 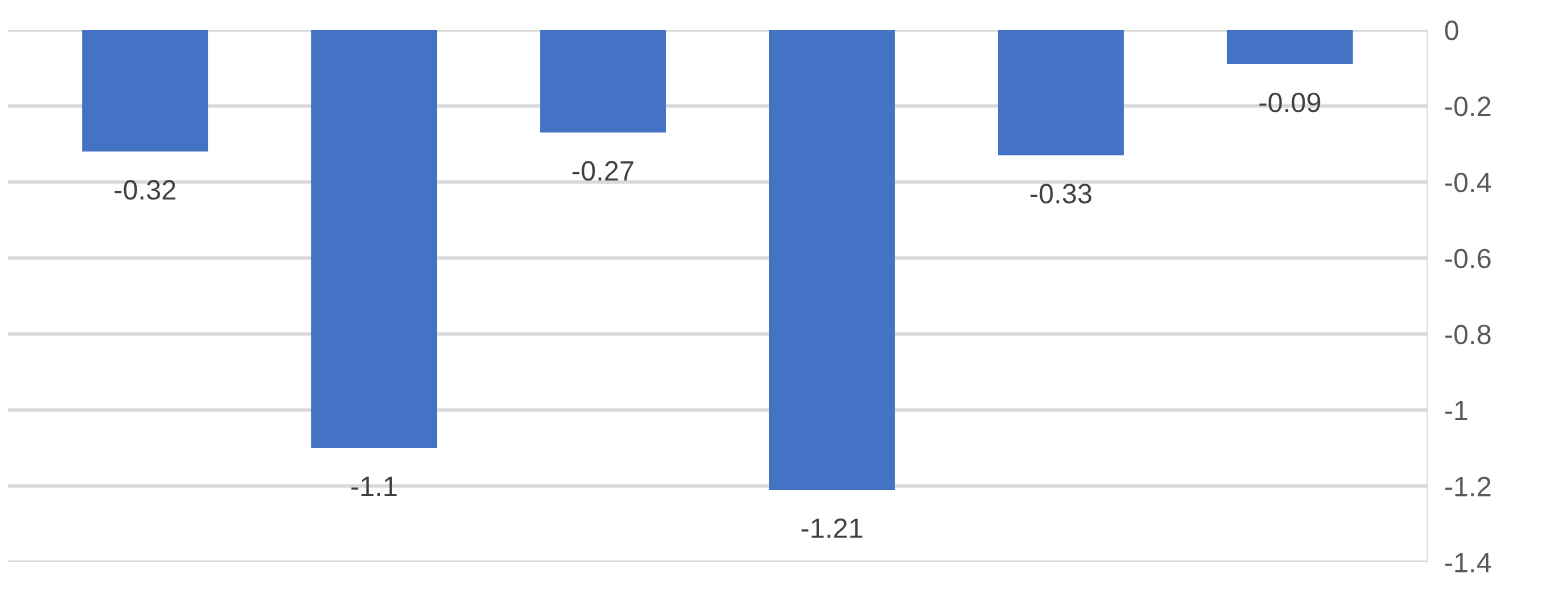 I want to click on y-tick-label: 0, so click(x=1452, y=30).